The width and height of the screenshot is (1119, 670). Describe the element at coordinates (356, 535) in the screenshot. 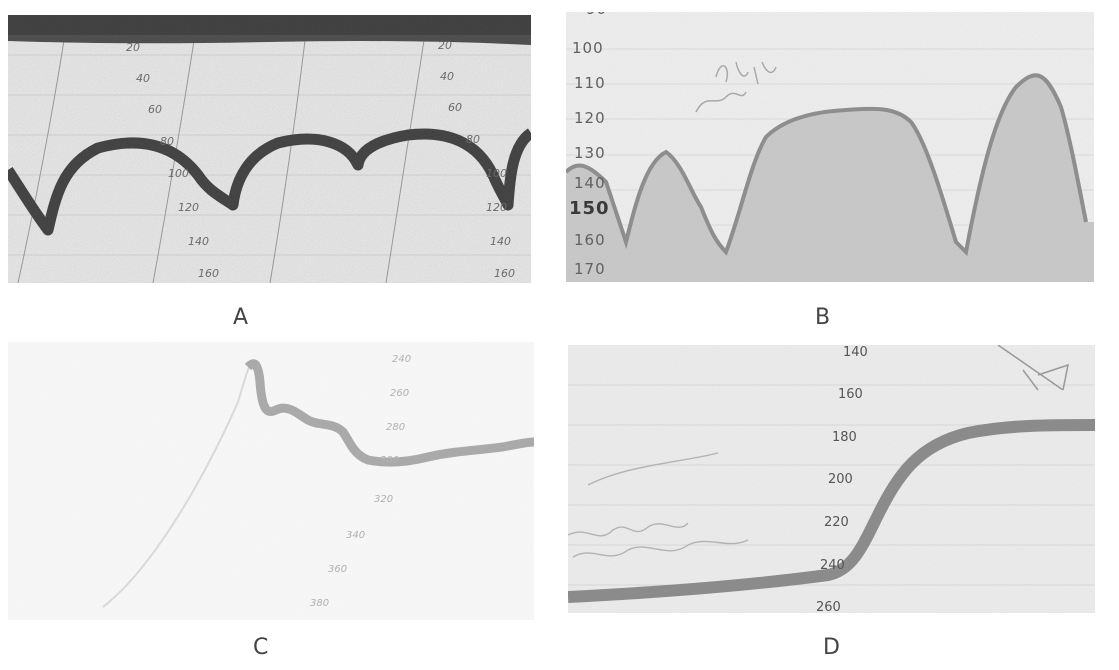

I see `depth-label: 340` at that location.